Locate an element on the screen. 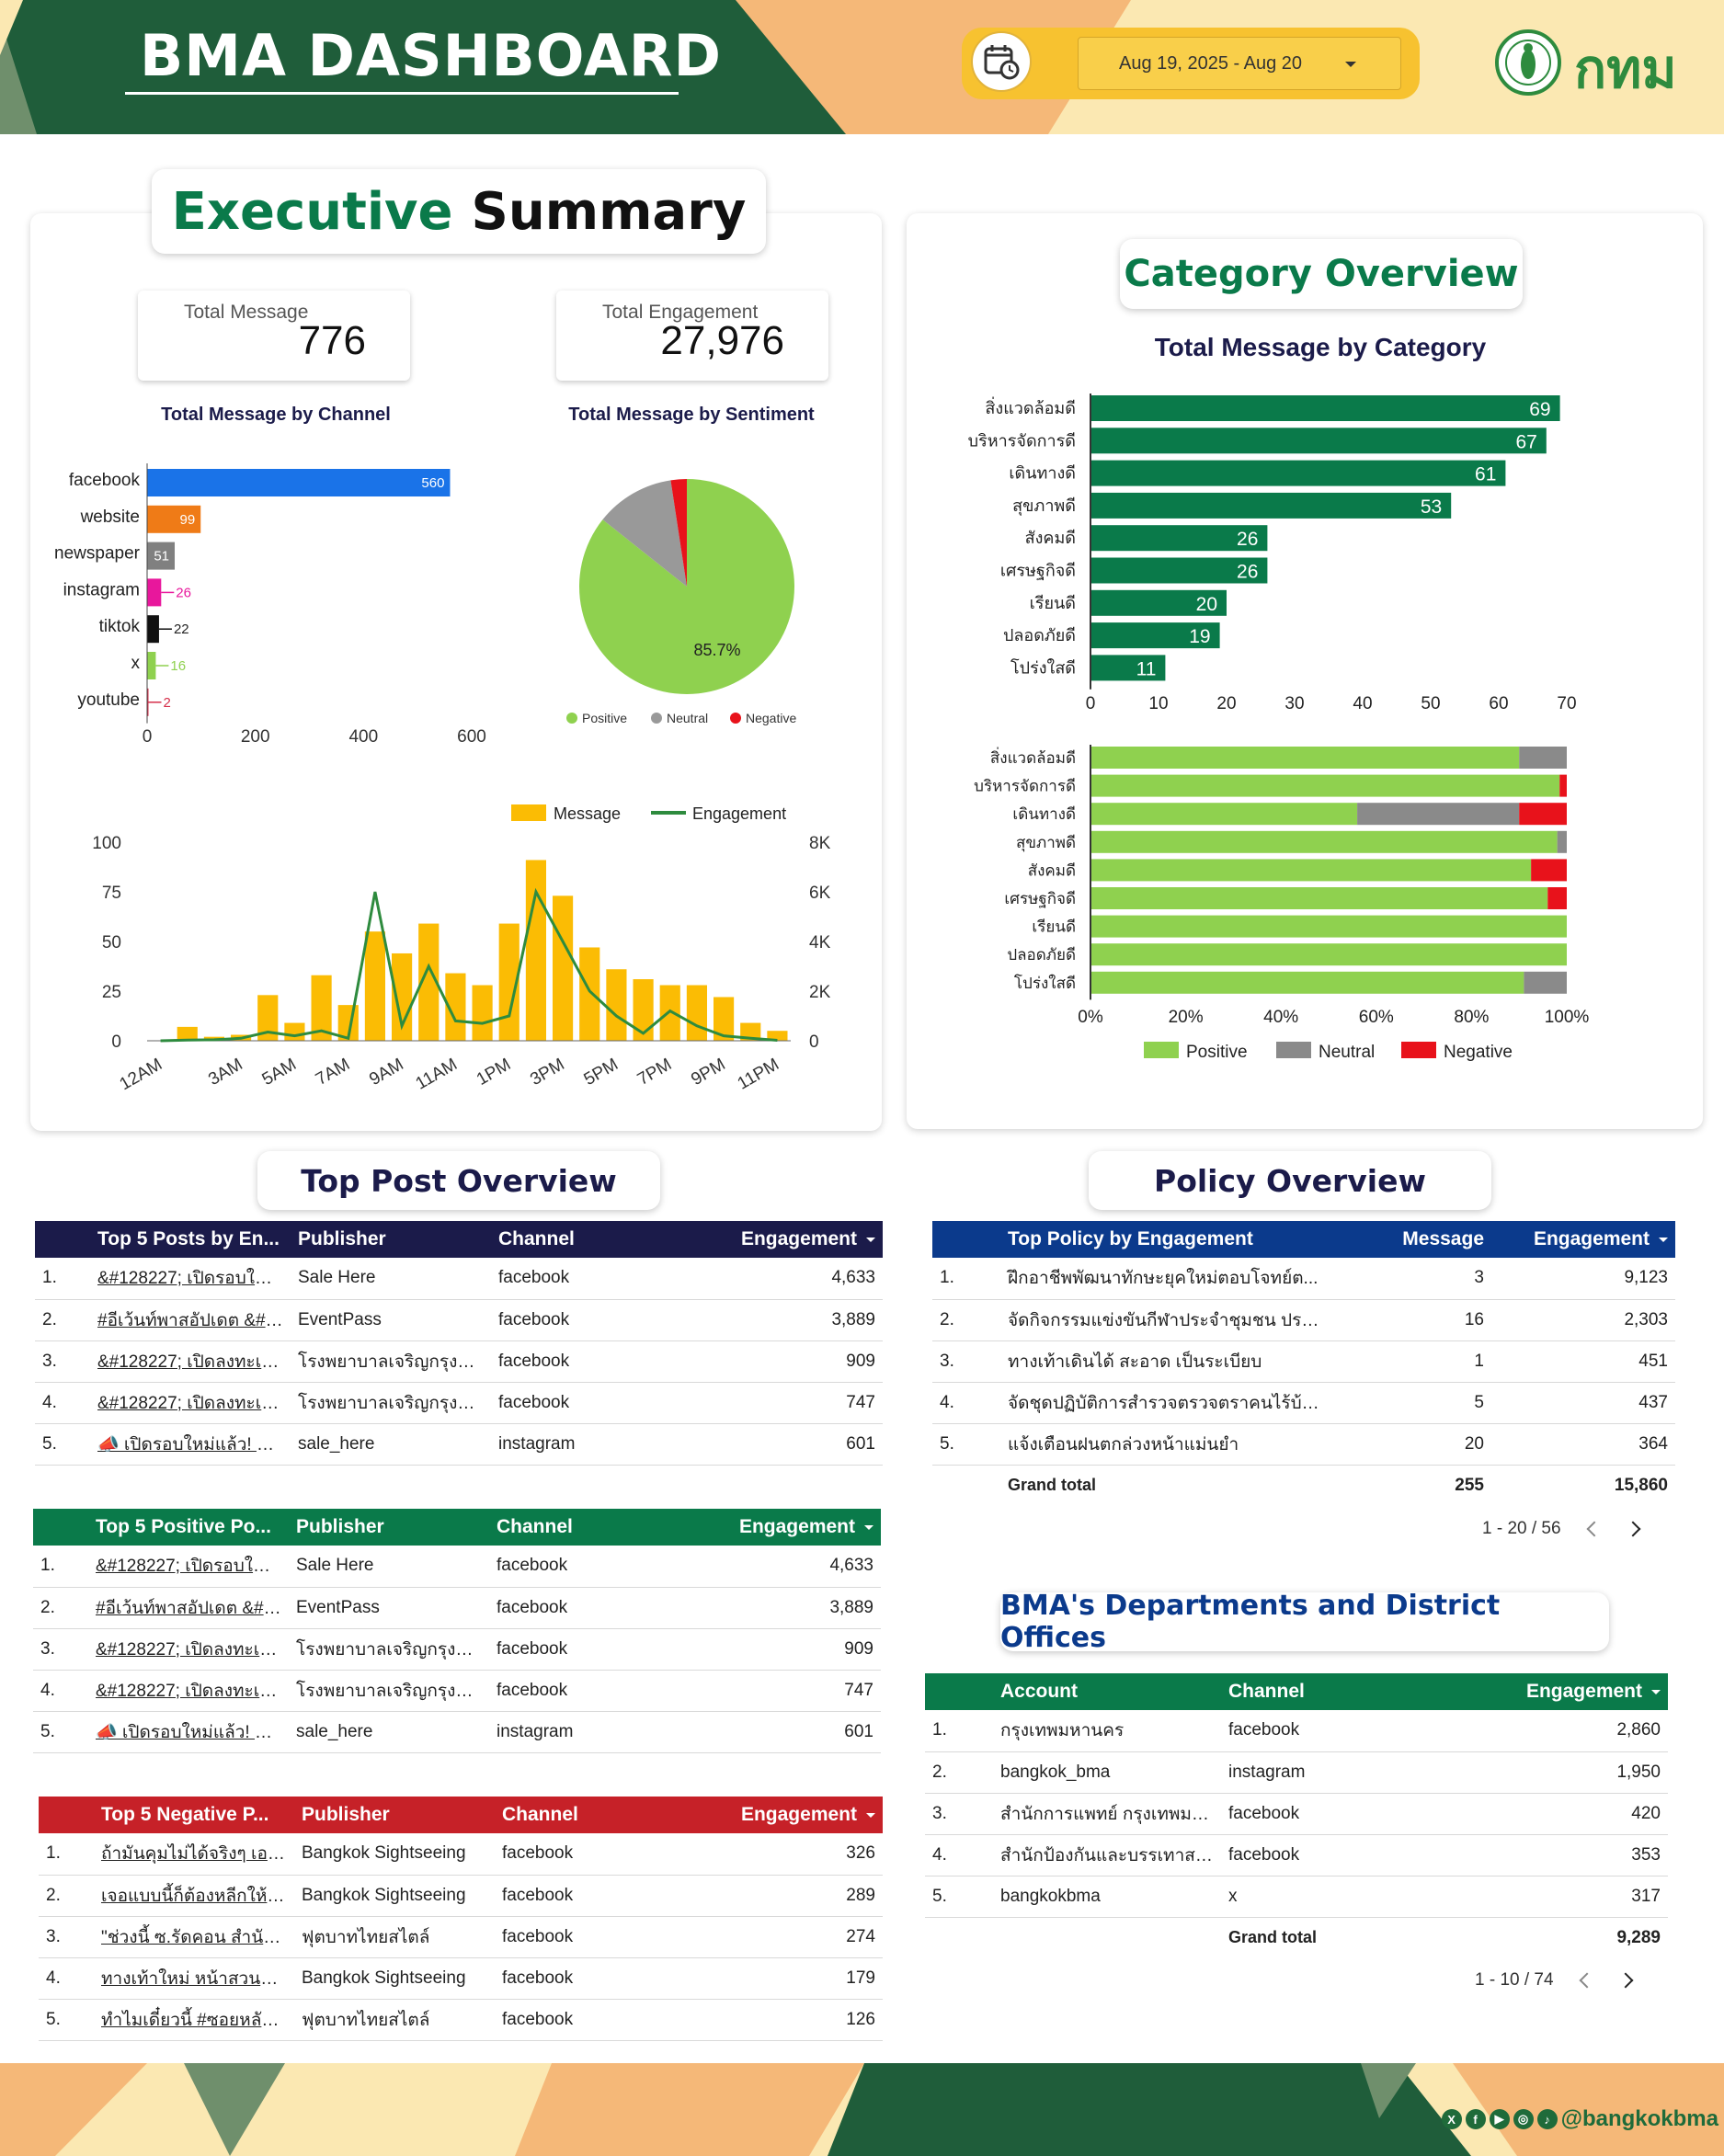  hour-tick: 1PM is located at coordinates (494, 1072).